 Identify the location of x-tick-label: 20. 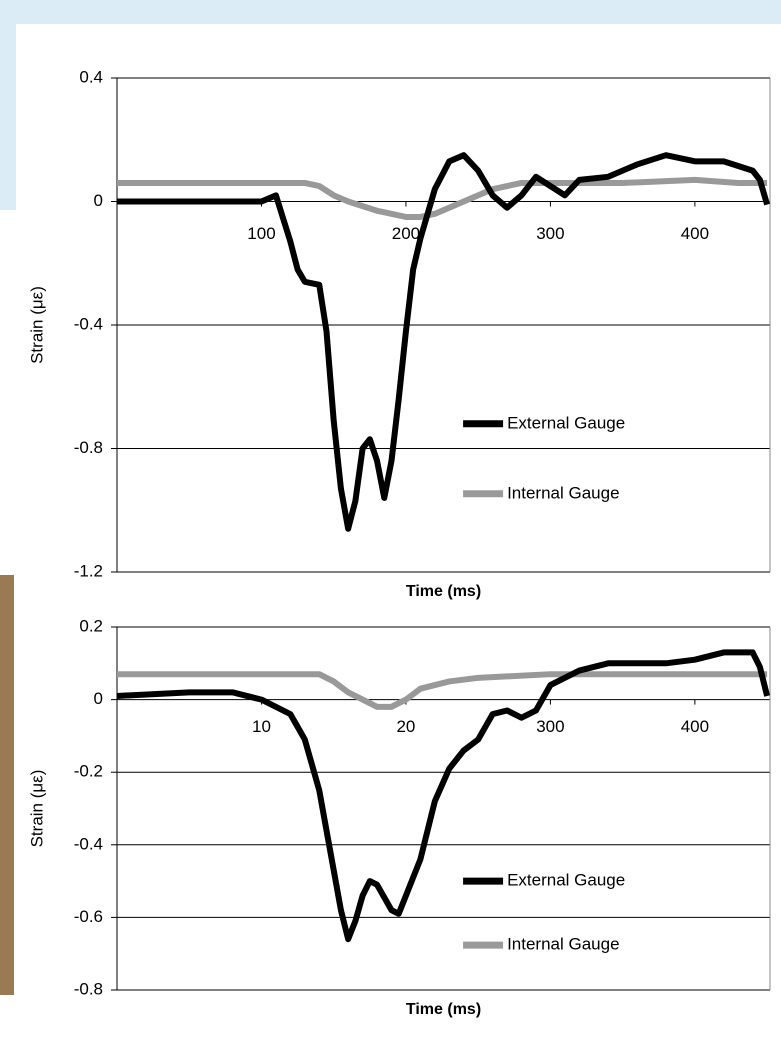
(405, 726).